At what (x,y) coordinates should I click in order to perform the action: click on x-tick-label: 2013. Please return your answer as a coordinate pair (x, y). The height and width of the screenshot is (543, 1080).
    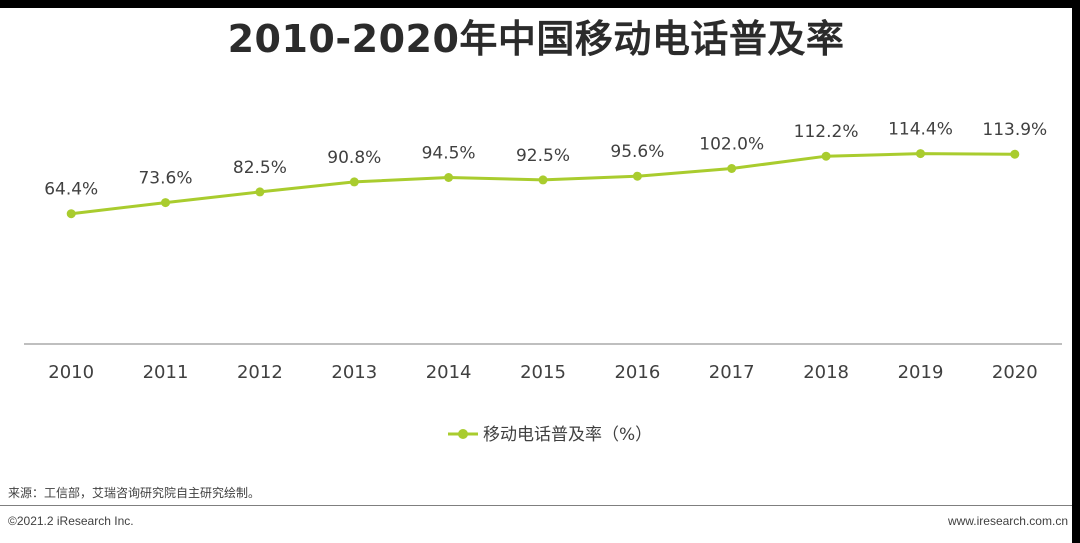
    Looking at the image, I should click on (354, 372).